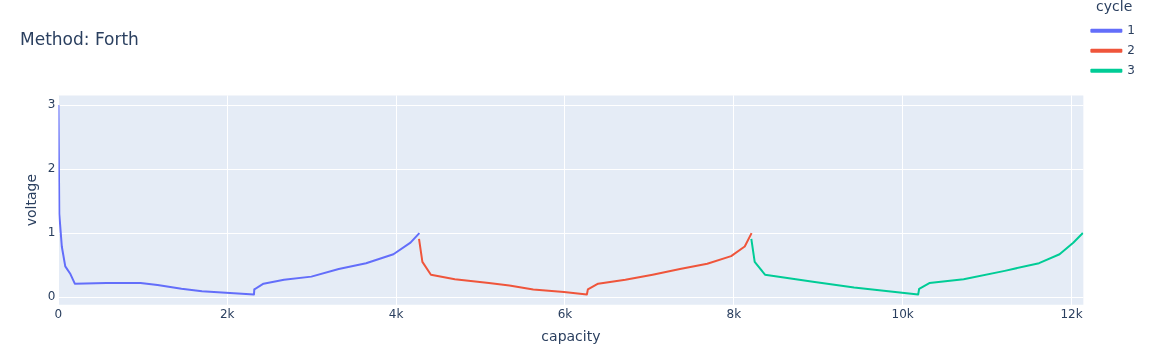 The height and width of the screenshot is (360, 1165). Describe the element at coordinates (1131, 29) in the screenshot. I see `legend-label: 1` at that location.